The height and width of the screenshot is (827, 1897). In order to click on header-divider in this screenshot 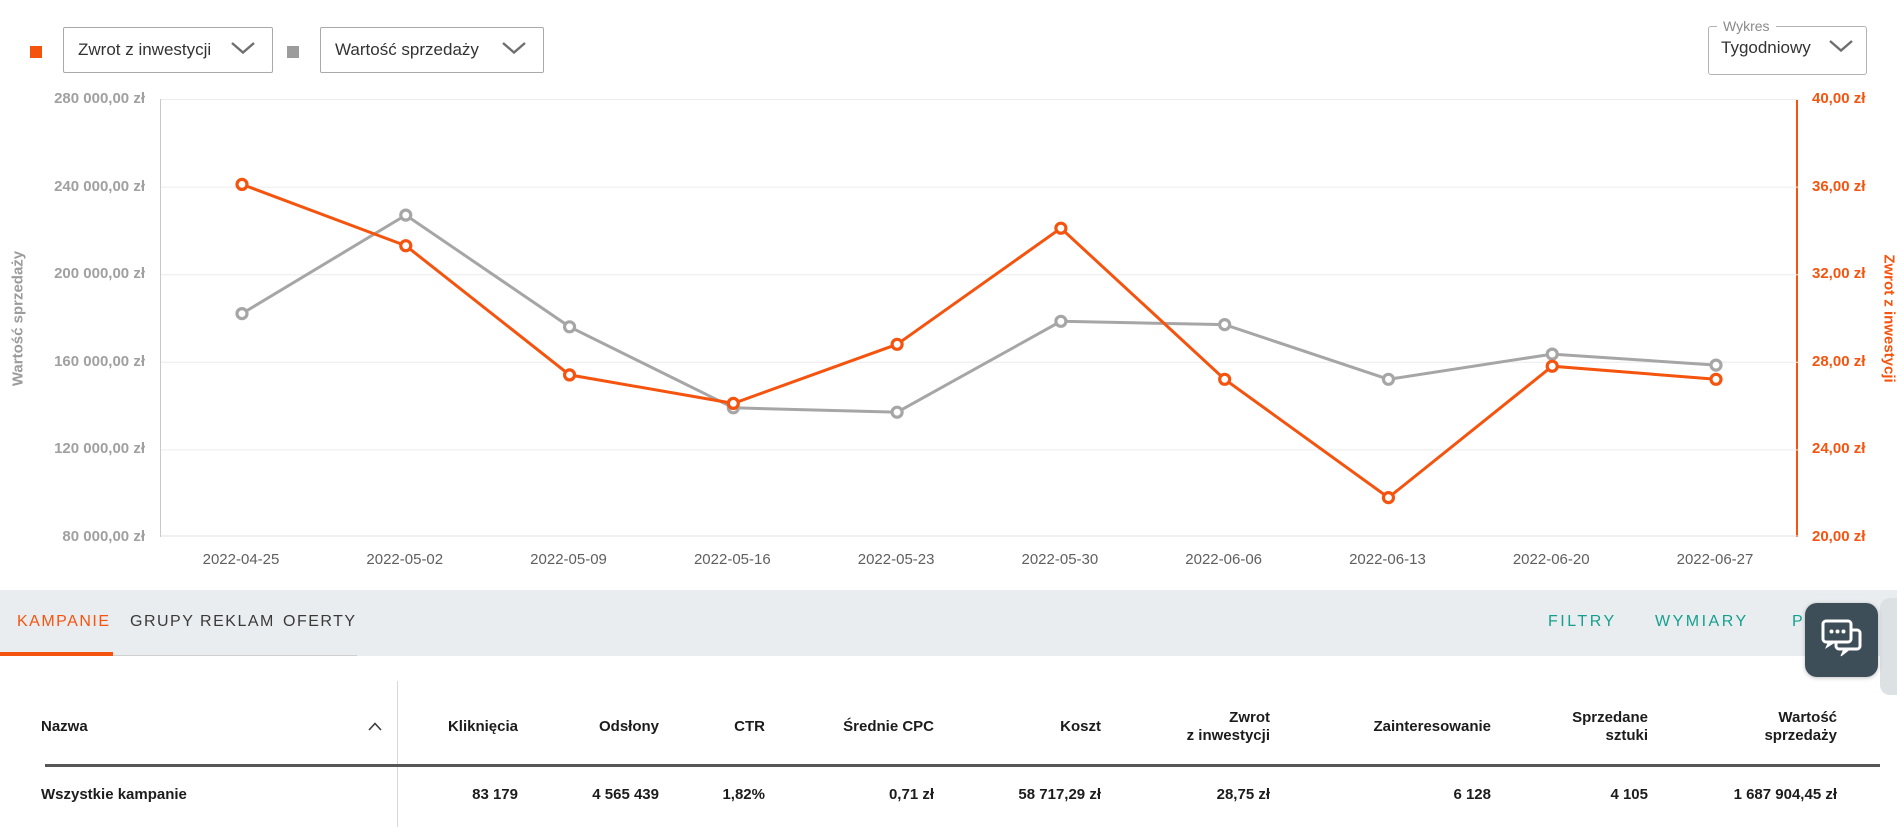, I will do `click(962, 765)`.